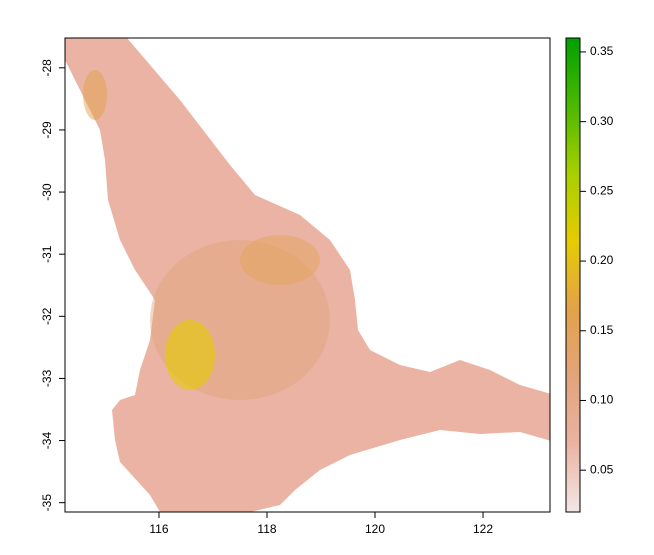 The width and height of the screenshot is (654, 555). I want to click on colorbar-tick-label: 0.30, so click(602, 121).